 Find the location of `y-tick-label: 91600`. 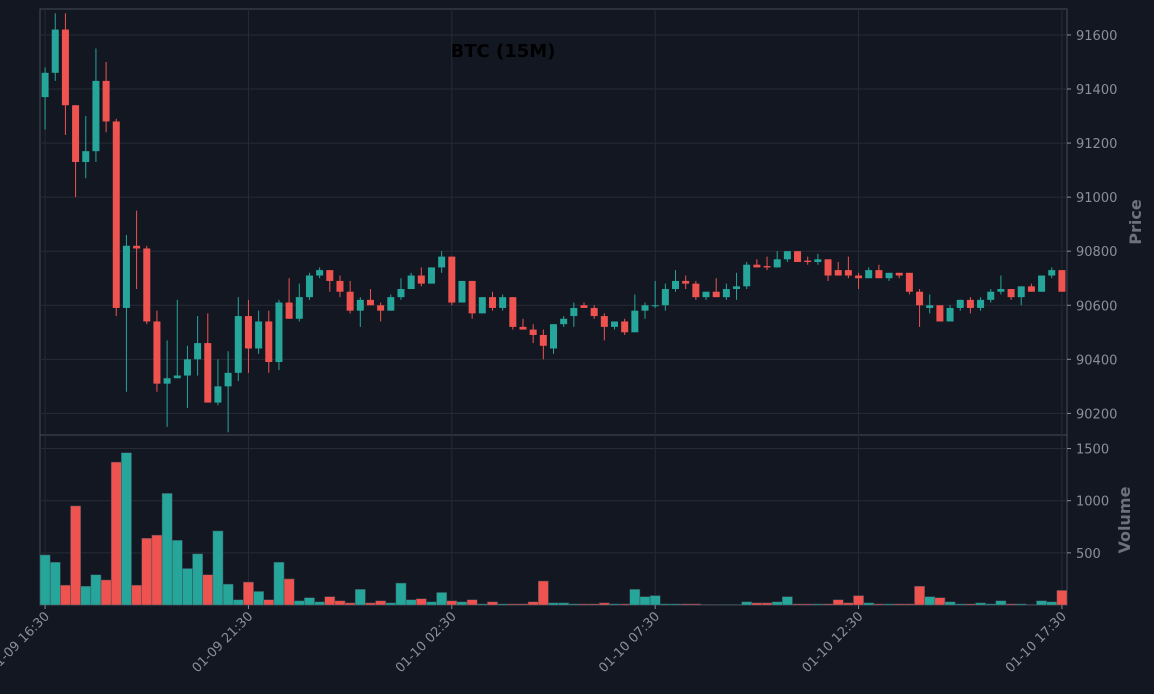

y-tick-label: 91600 is located at coordinates (1096, 36).